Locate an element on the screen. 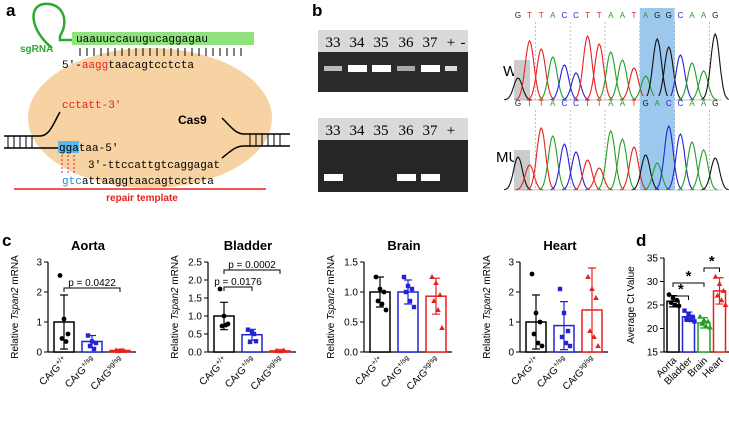 This screenshot has height=438, width=729. y-tick-label: 20 is located at coordinates (653, 329).